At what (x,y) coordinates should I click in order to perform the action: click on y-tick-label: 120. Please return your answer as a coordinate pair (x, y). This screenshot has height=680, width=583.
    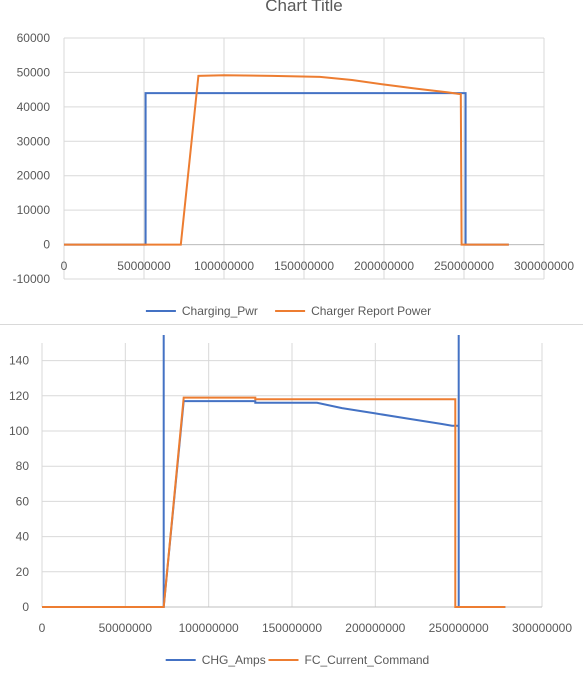
    Looking at the image, I should click on (19, 396).